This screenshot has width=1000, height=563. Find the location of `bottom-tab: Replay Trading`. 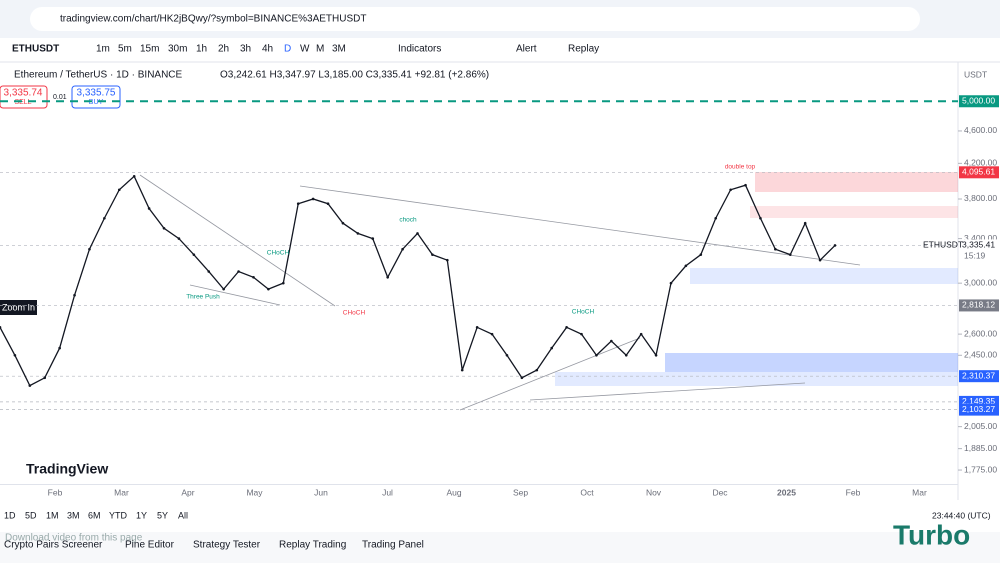

bottom-tab: Replay Trading is located at coordinates (312, 545).